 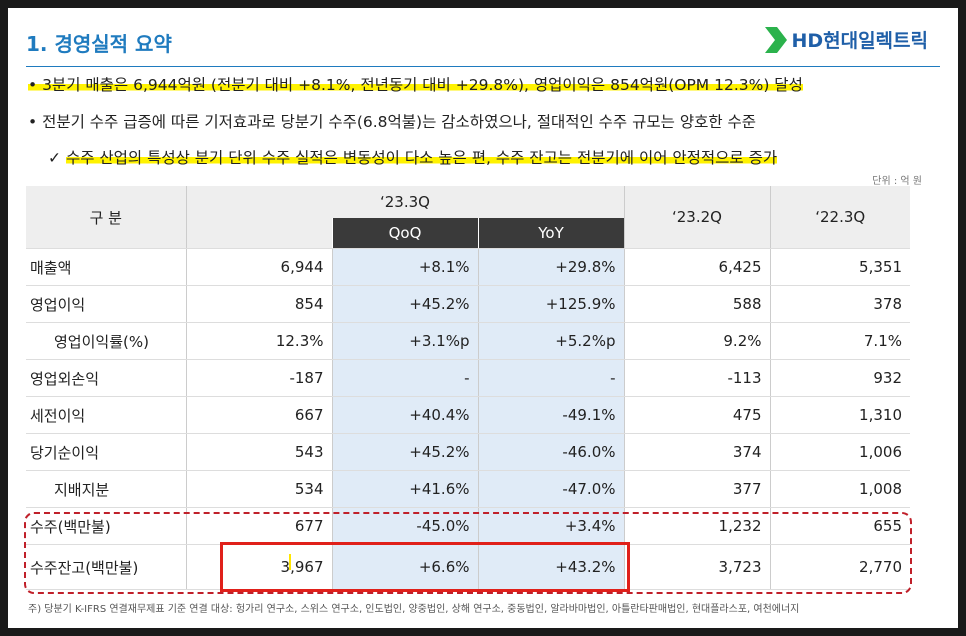 What do you see at coordinates (258, 489) in the screenshot?
I see `value-23-3q: 534` at bounding box center [258, 489].